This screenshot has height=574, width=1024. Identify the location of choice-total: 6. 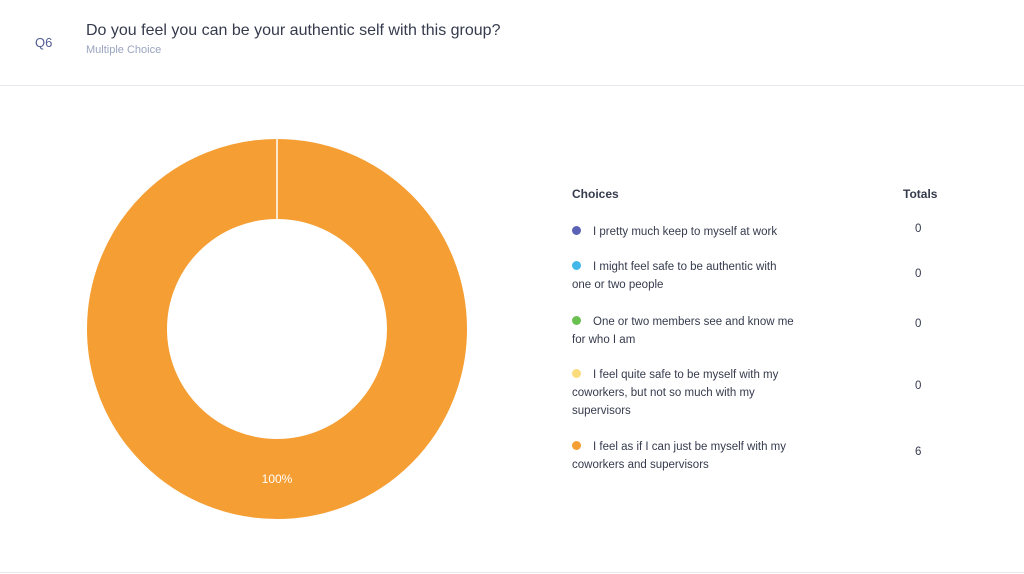
(918, 452).